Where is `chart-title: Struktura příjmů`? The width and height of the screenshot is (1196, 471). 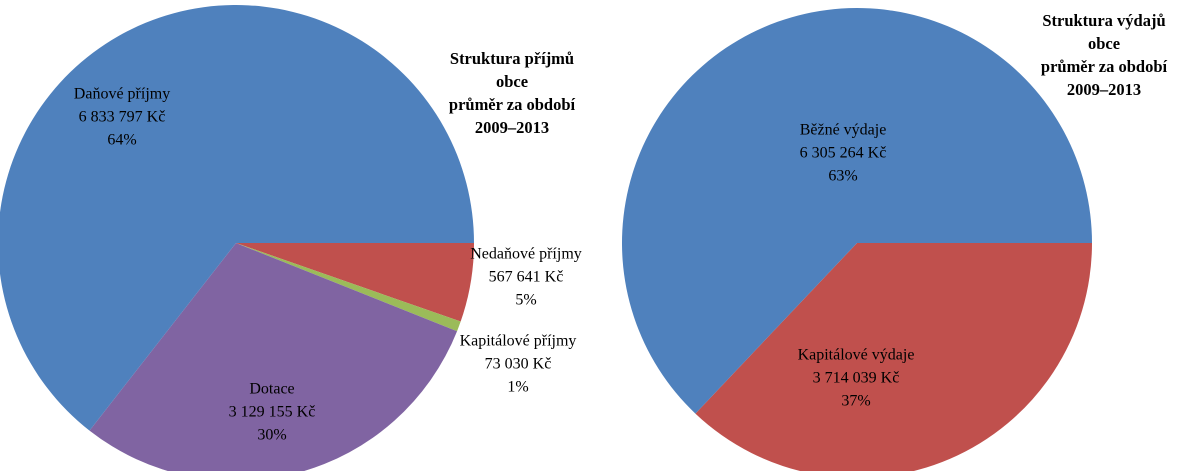
chart-title: Struktura příjmů is located at coordinates (512, 58).